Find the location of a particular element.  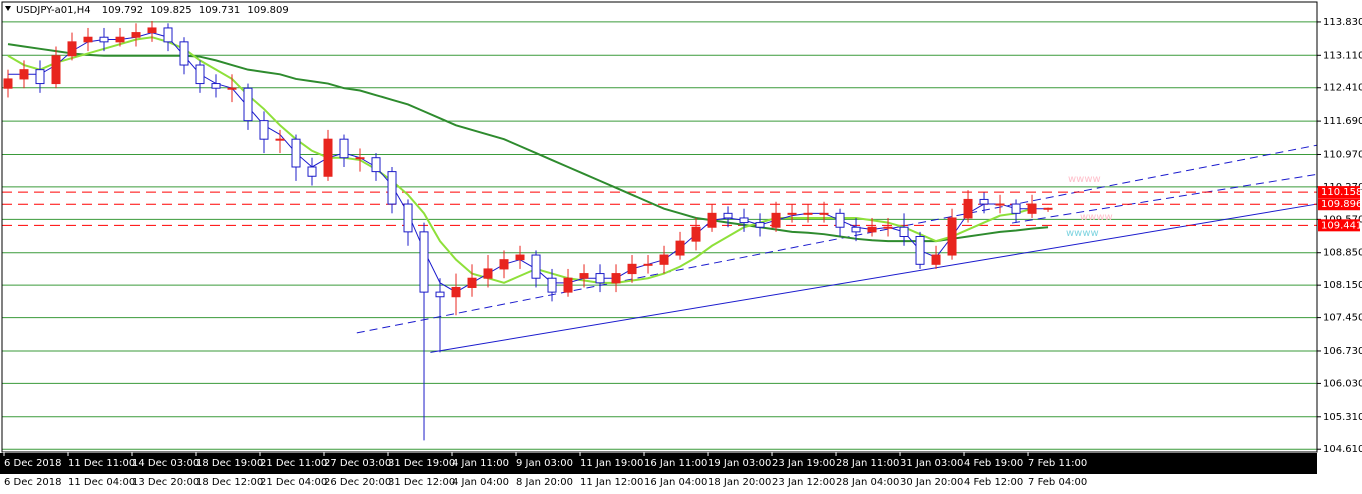

y-tick-label: 113.110 is located at coordinates (1342, 55).